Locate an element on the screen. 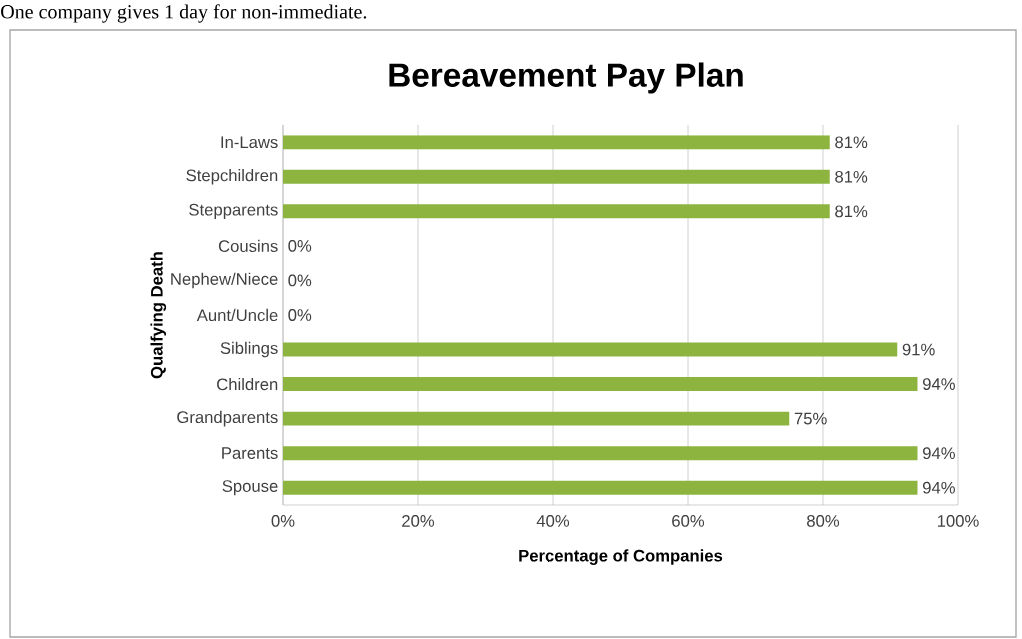  x-tick-label: 100% is located at coordinates (958, 521).